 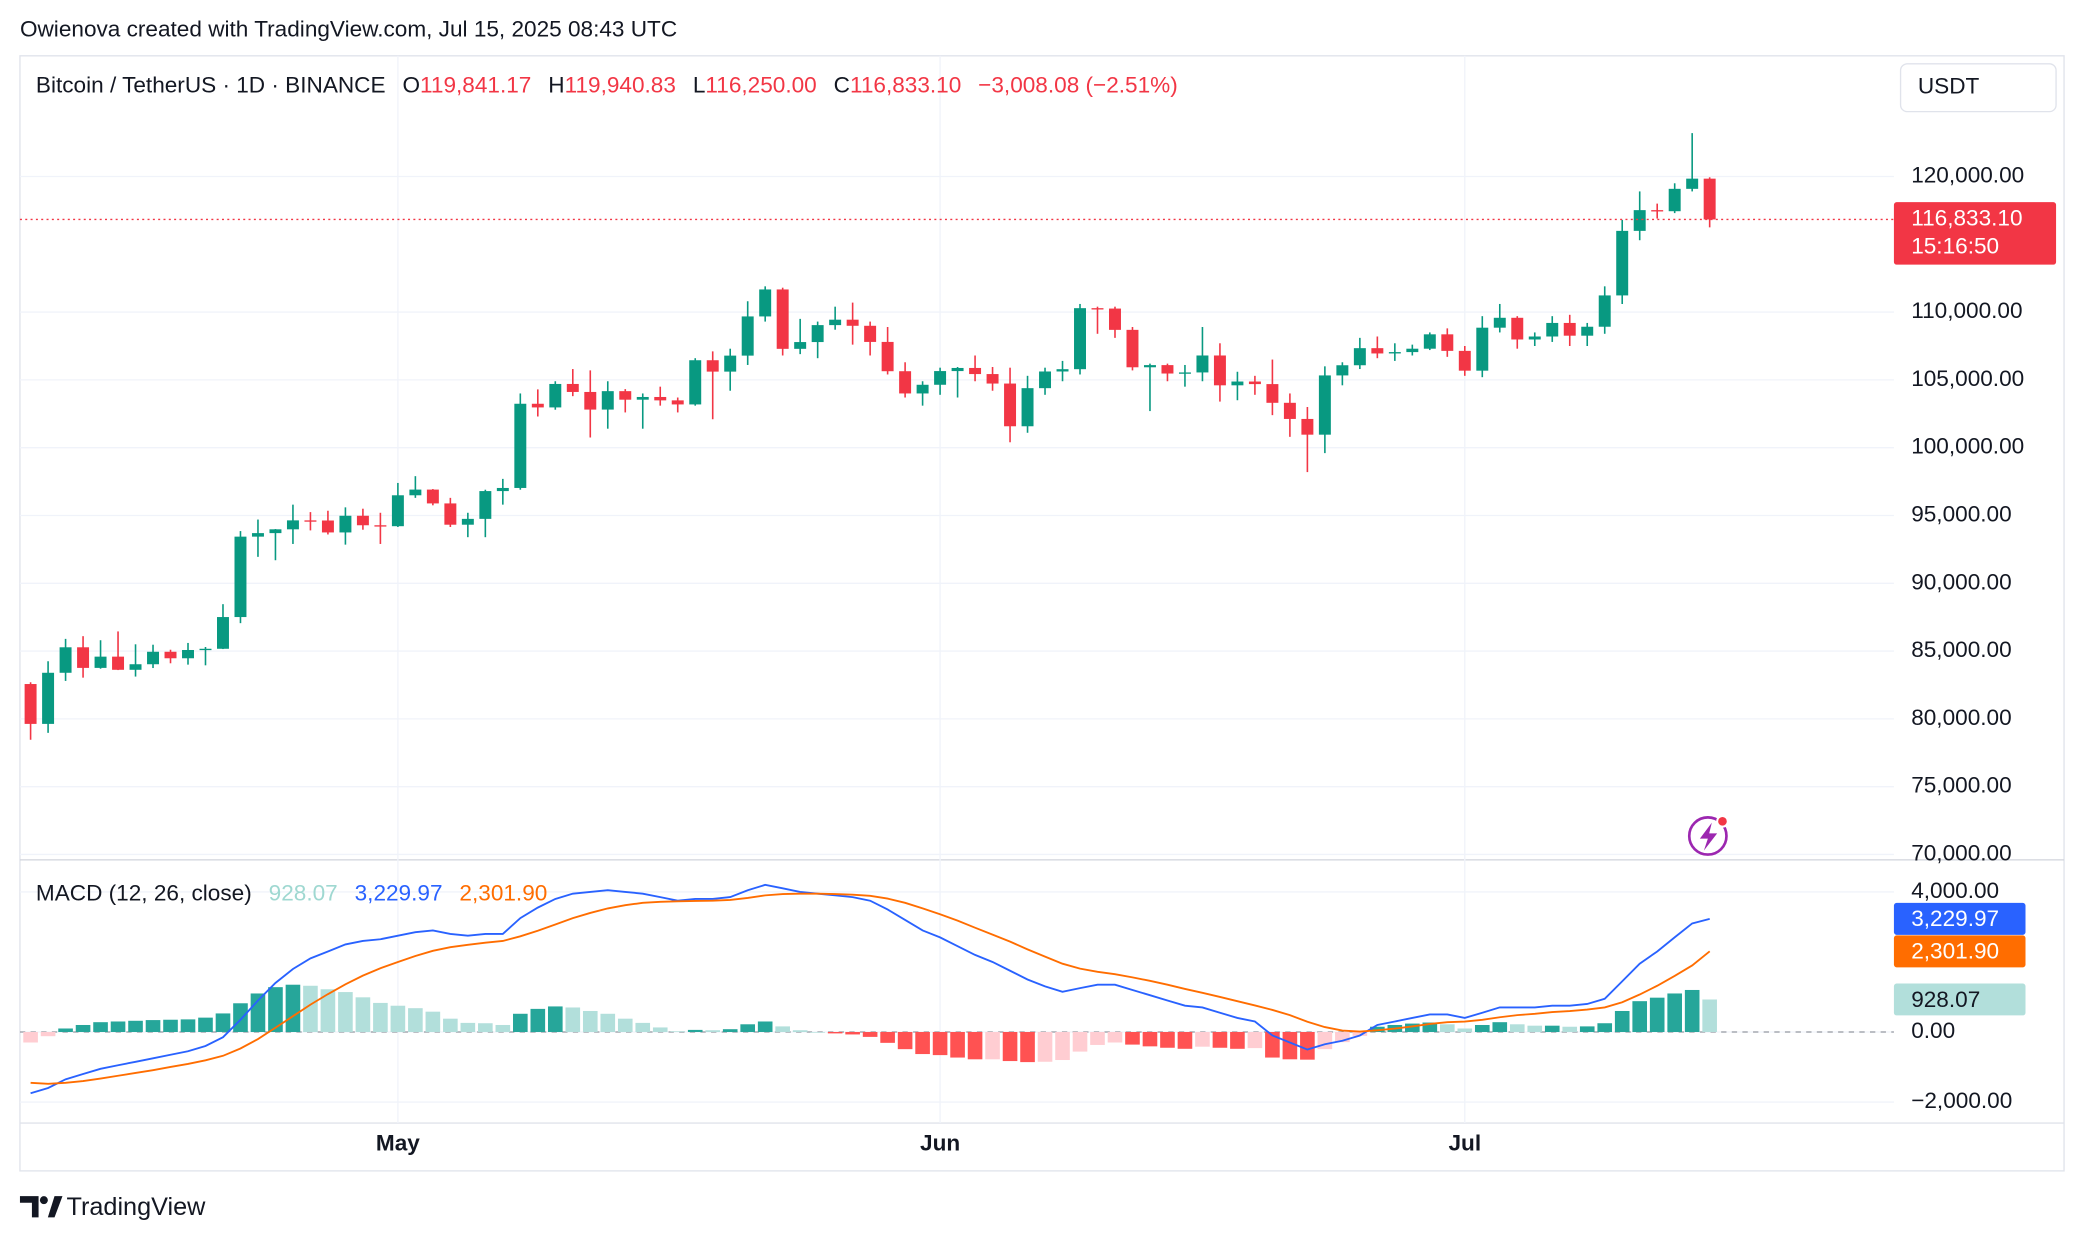 What do you see at coordinates (1955, 890) in the screenshot?
I see `y-tick-label: 4,000.00` at bounding box center [1955, 890].